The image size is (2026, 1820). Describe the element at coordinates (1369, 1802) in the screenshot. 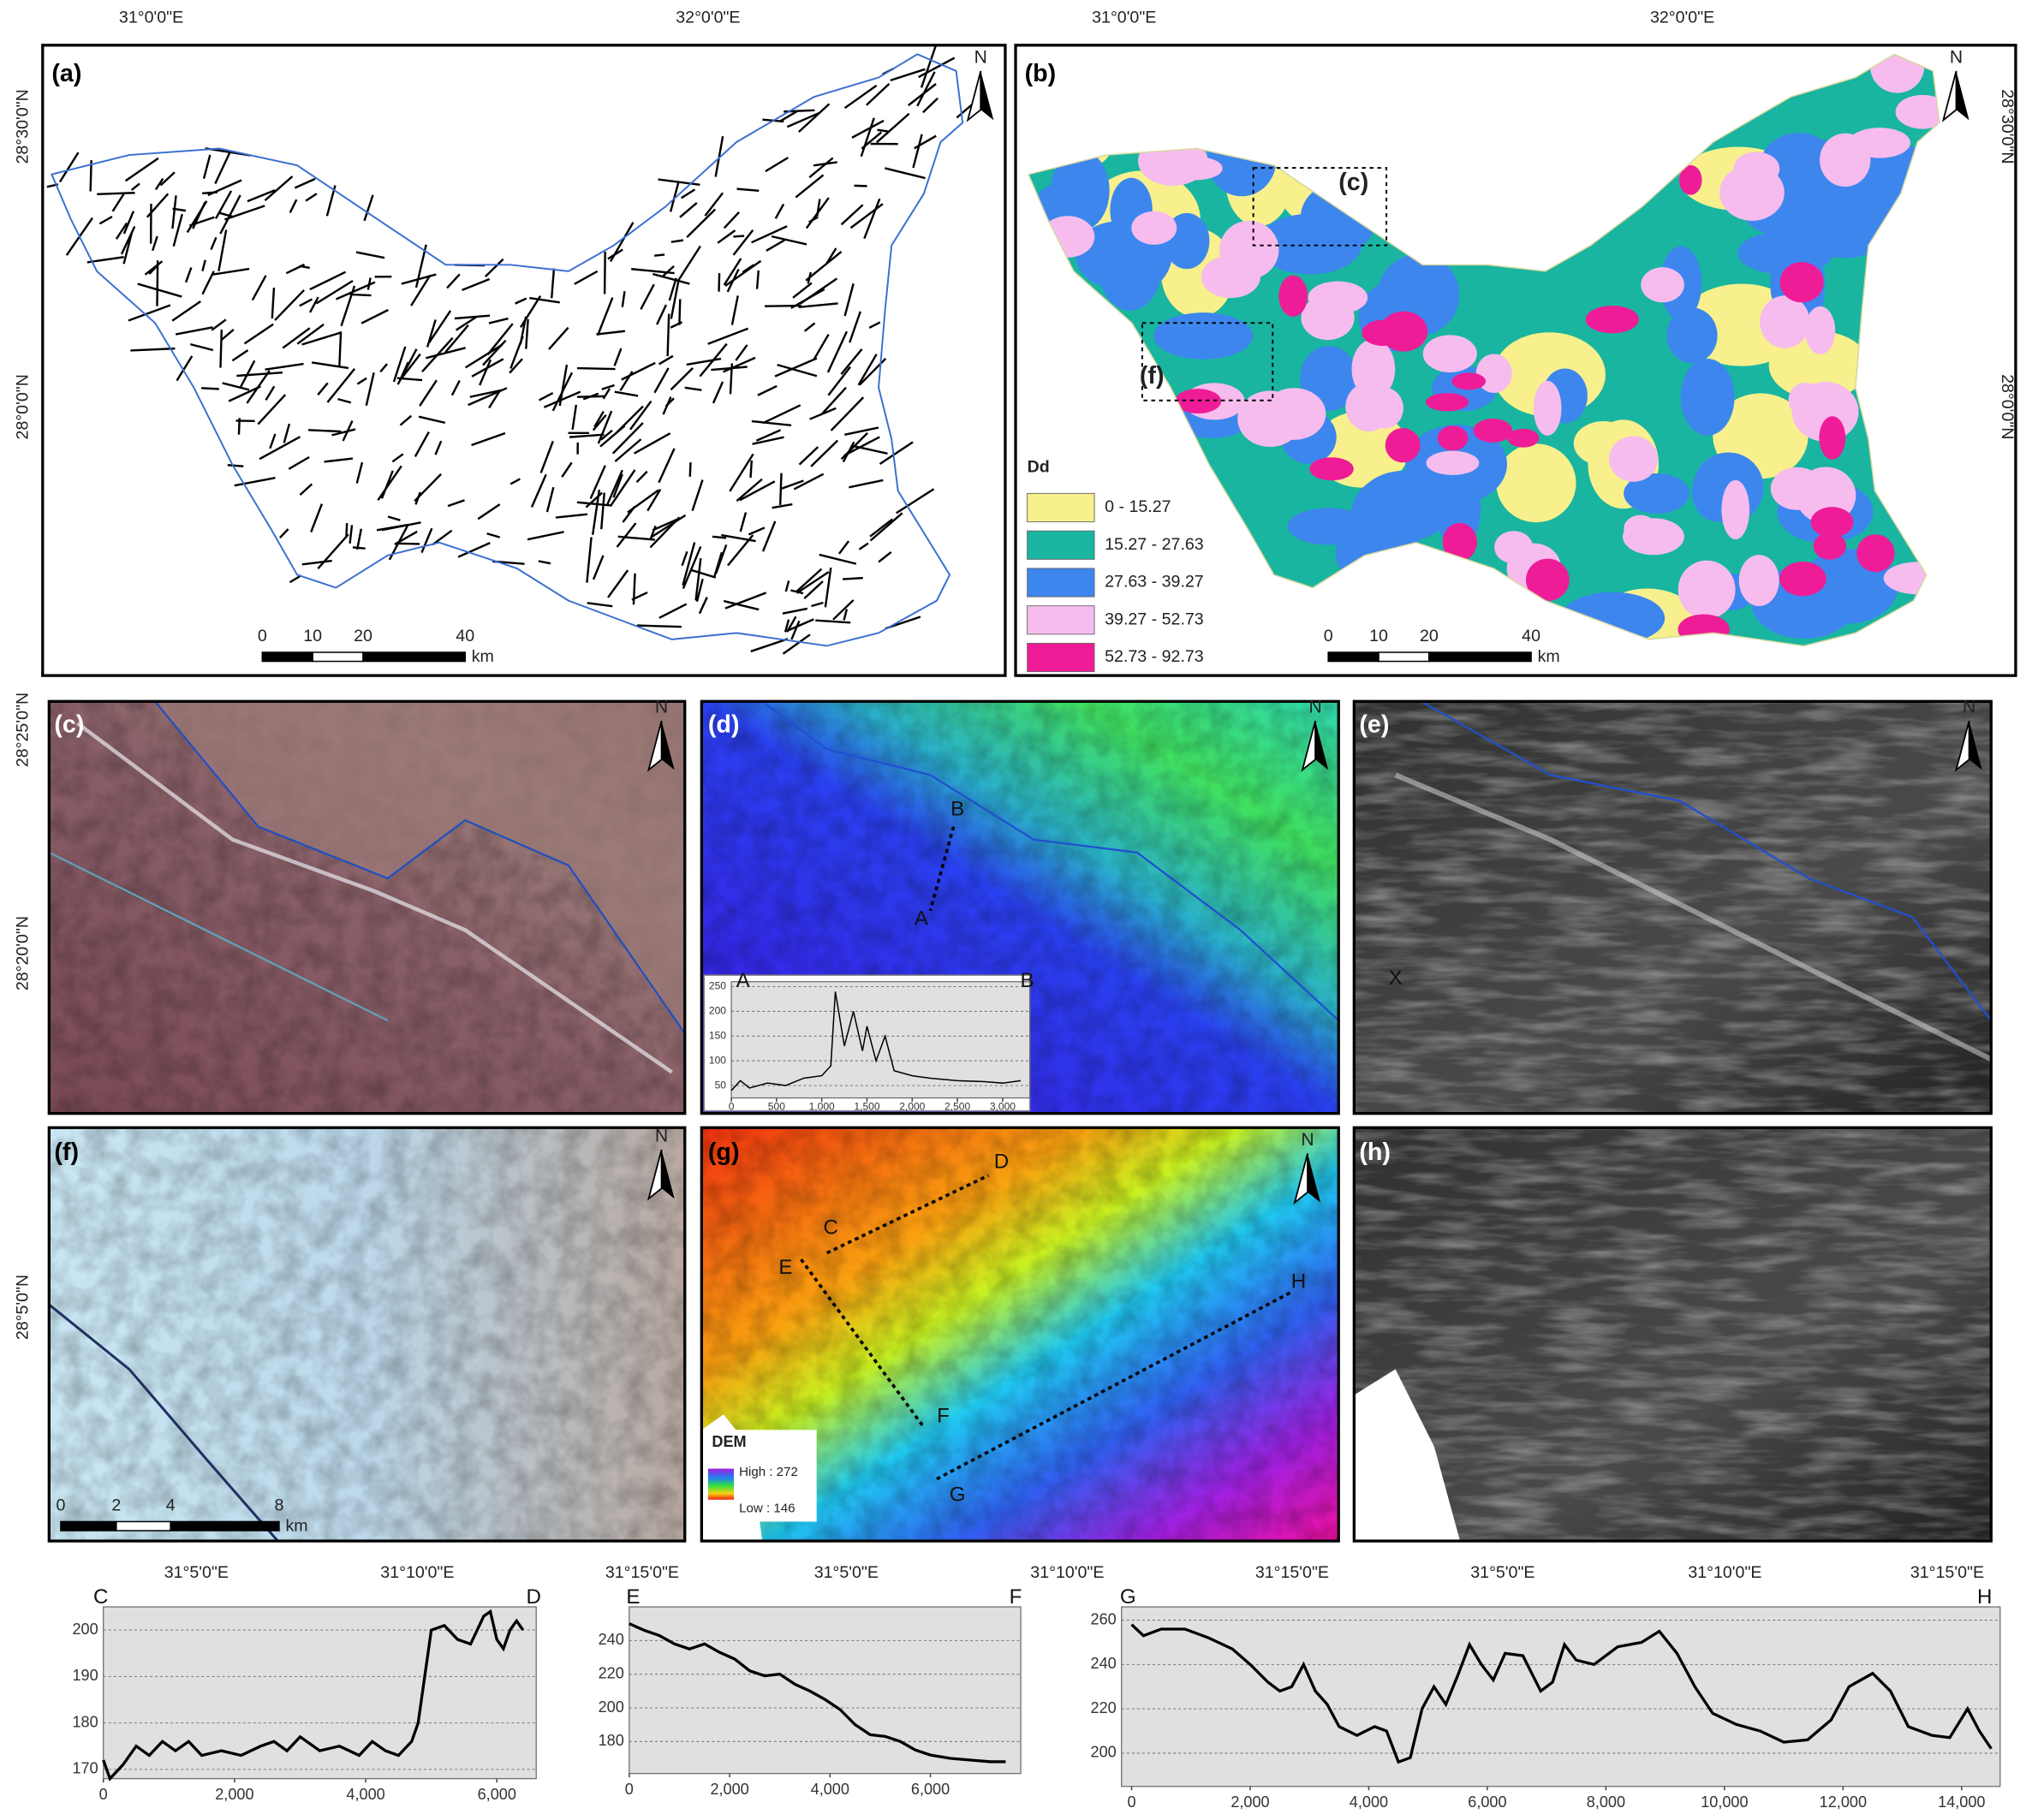

I see `x-tick-label: 4,000` at that location.